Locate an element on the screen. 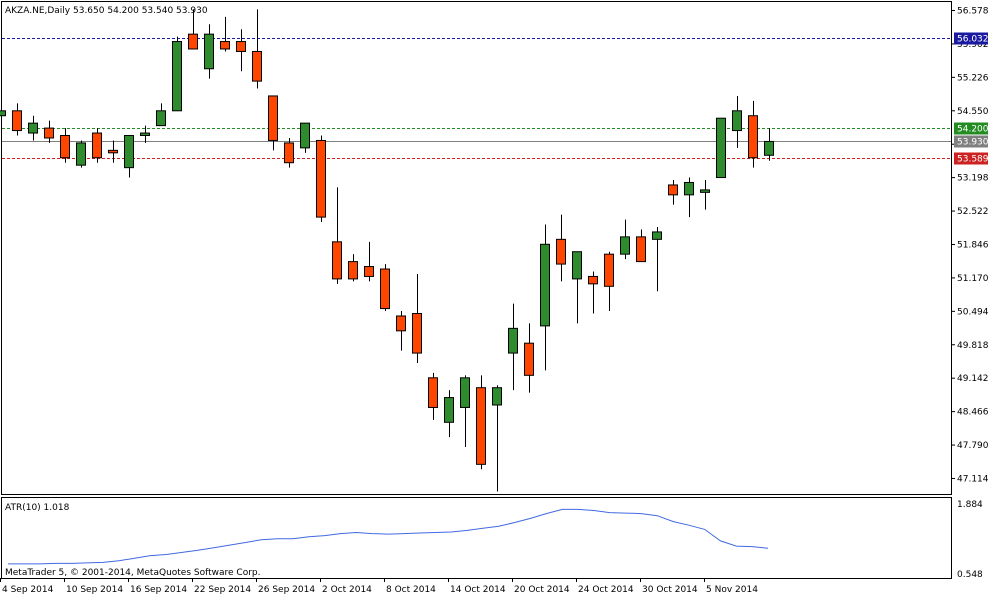 The width and height of the screenshot is (1000, 604). x-tick-label: 8 Oct 2014 is located at coordinates (411, 590).